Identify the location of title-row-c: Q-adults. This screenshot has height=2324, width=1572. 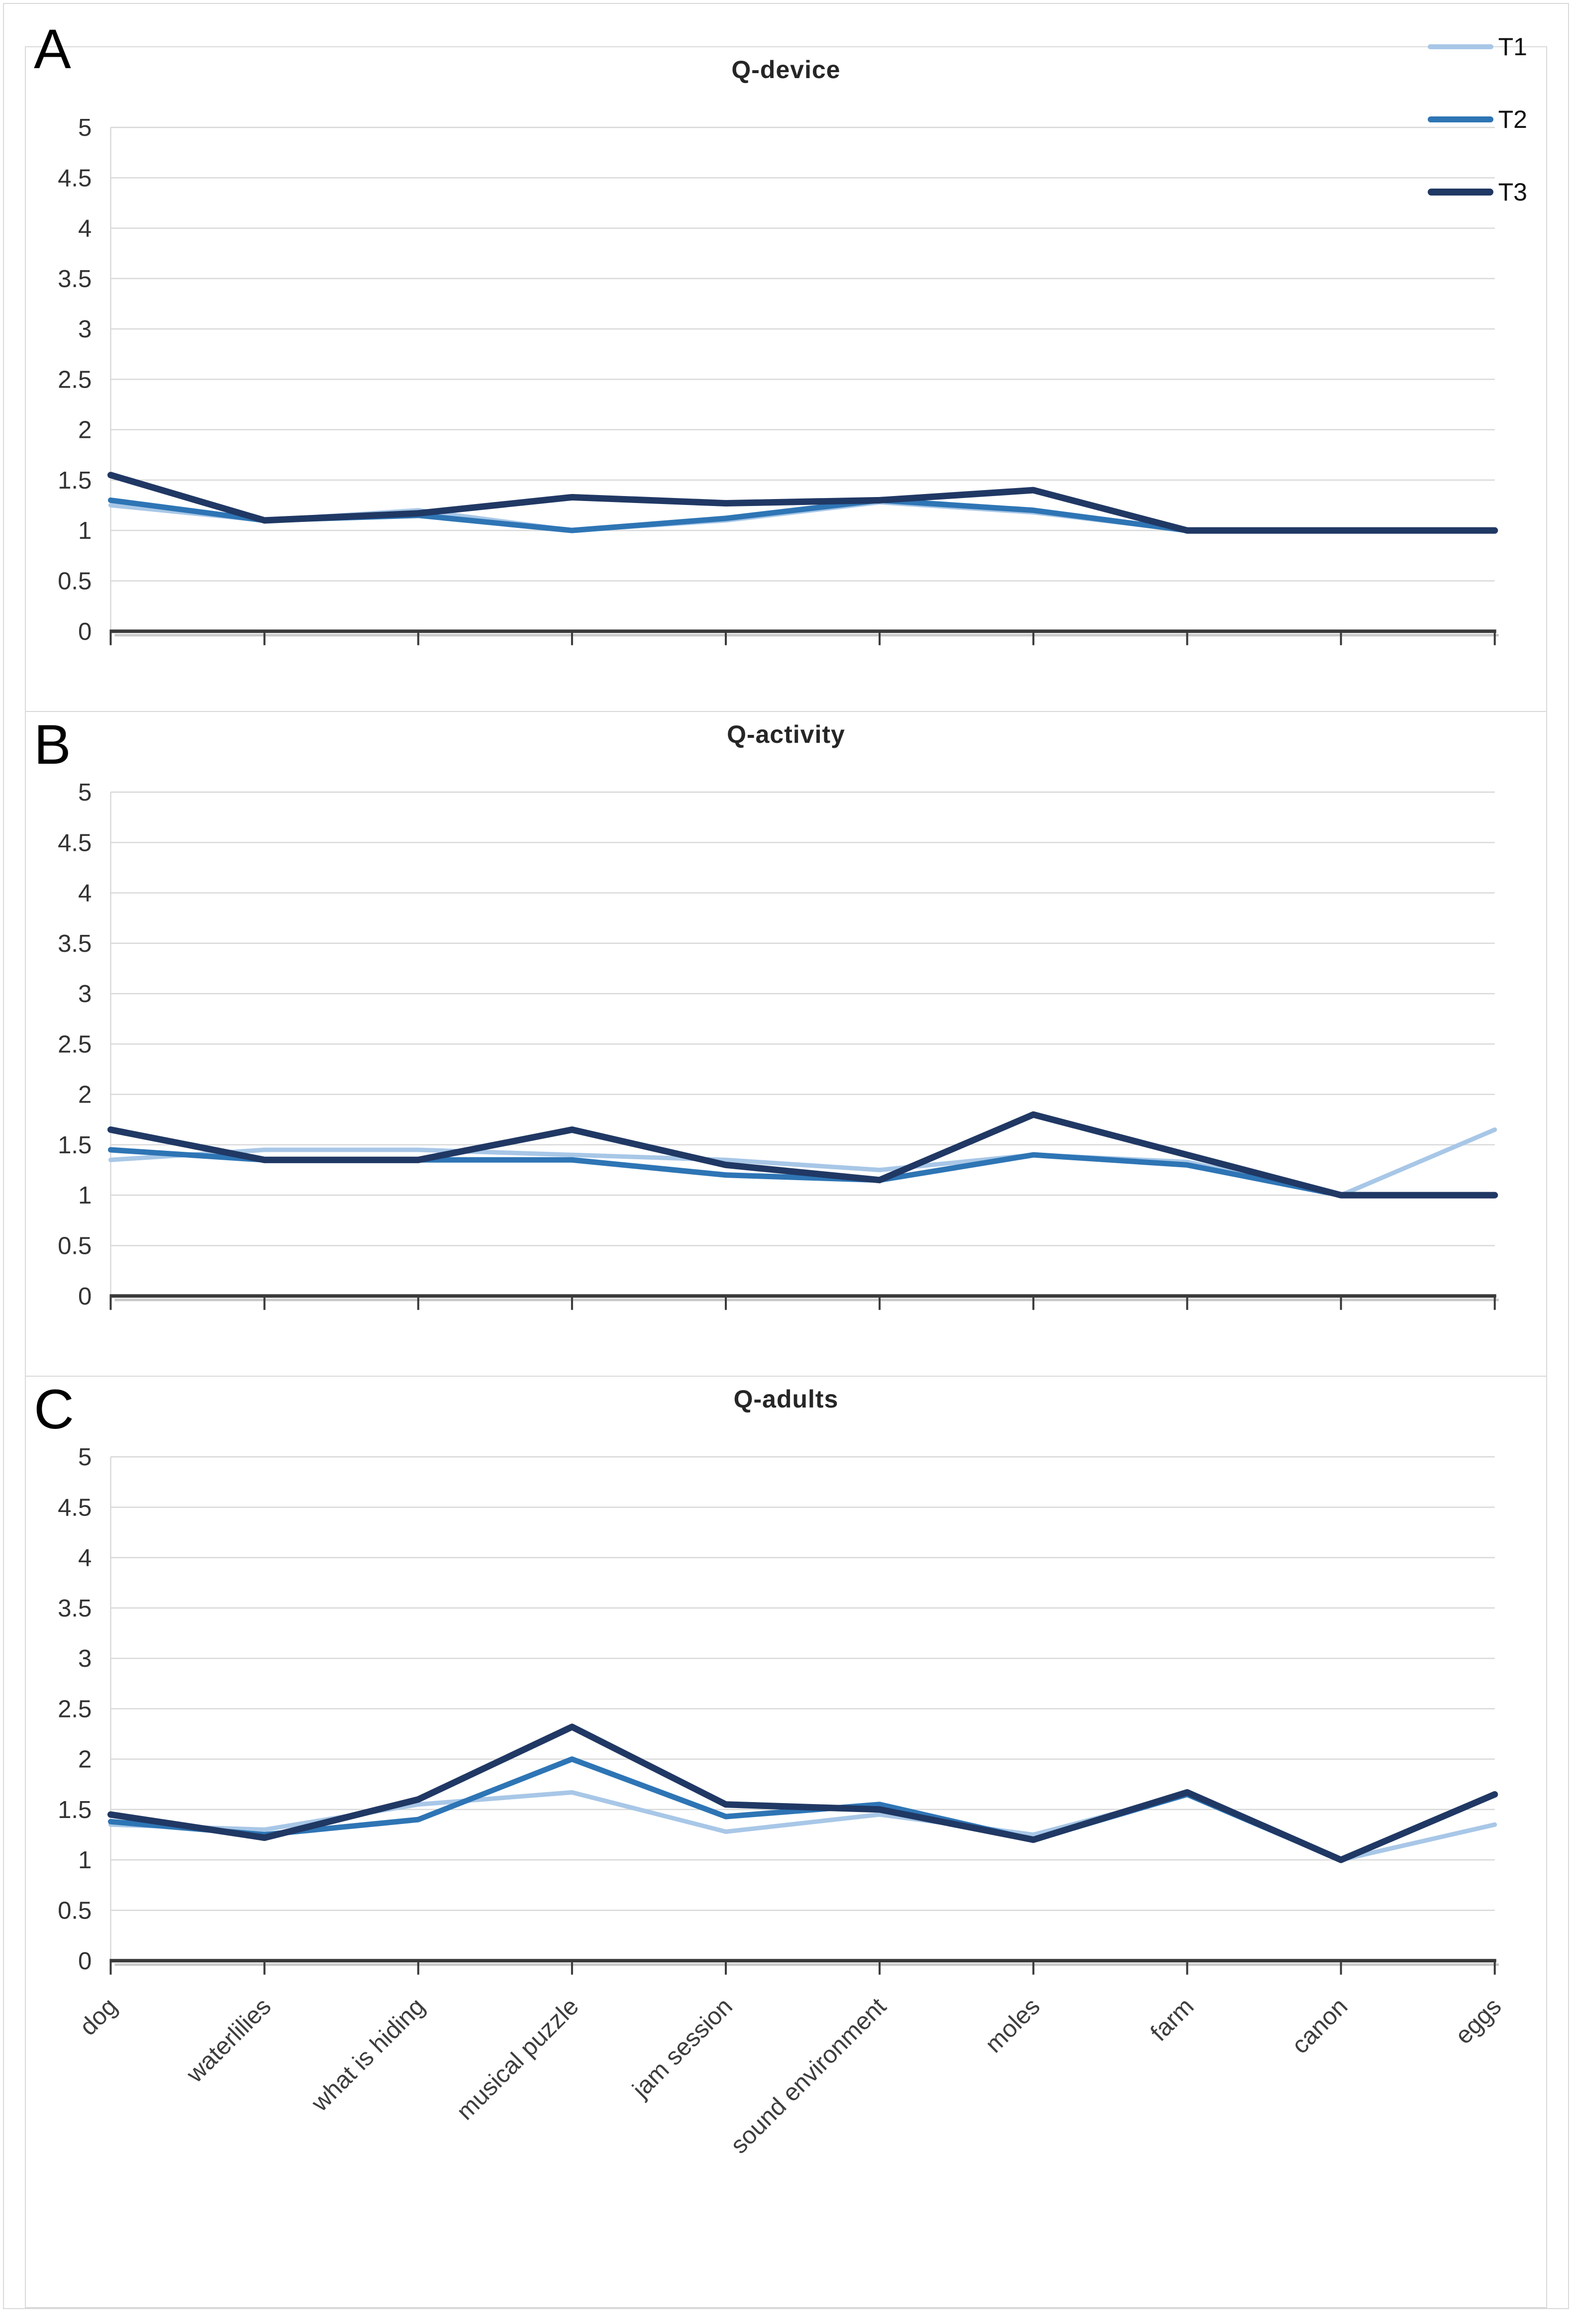
(786, 1410).